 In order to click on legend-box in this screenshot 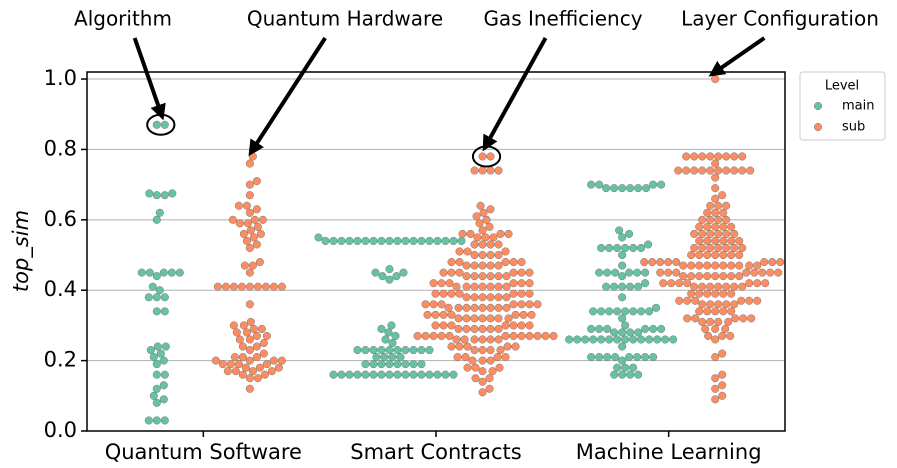, I will do `click(842, 106)`.